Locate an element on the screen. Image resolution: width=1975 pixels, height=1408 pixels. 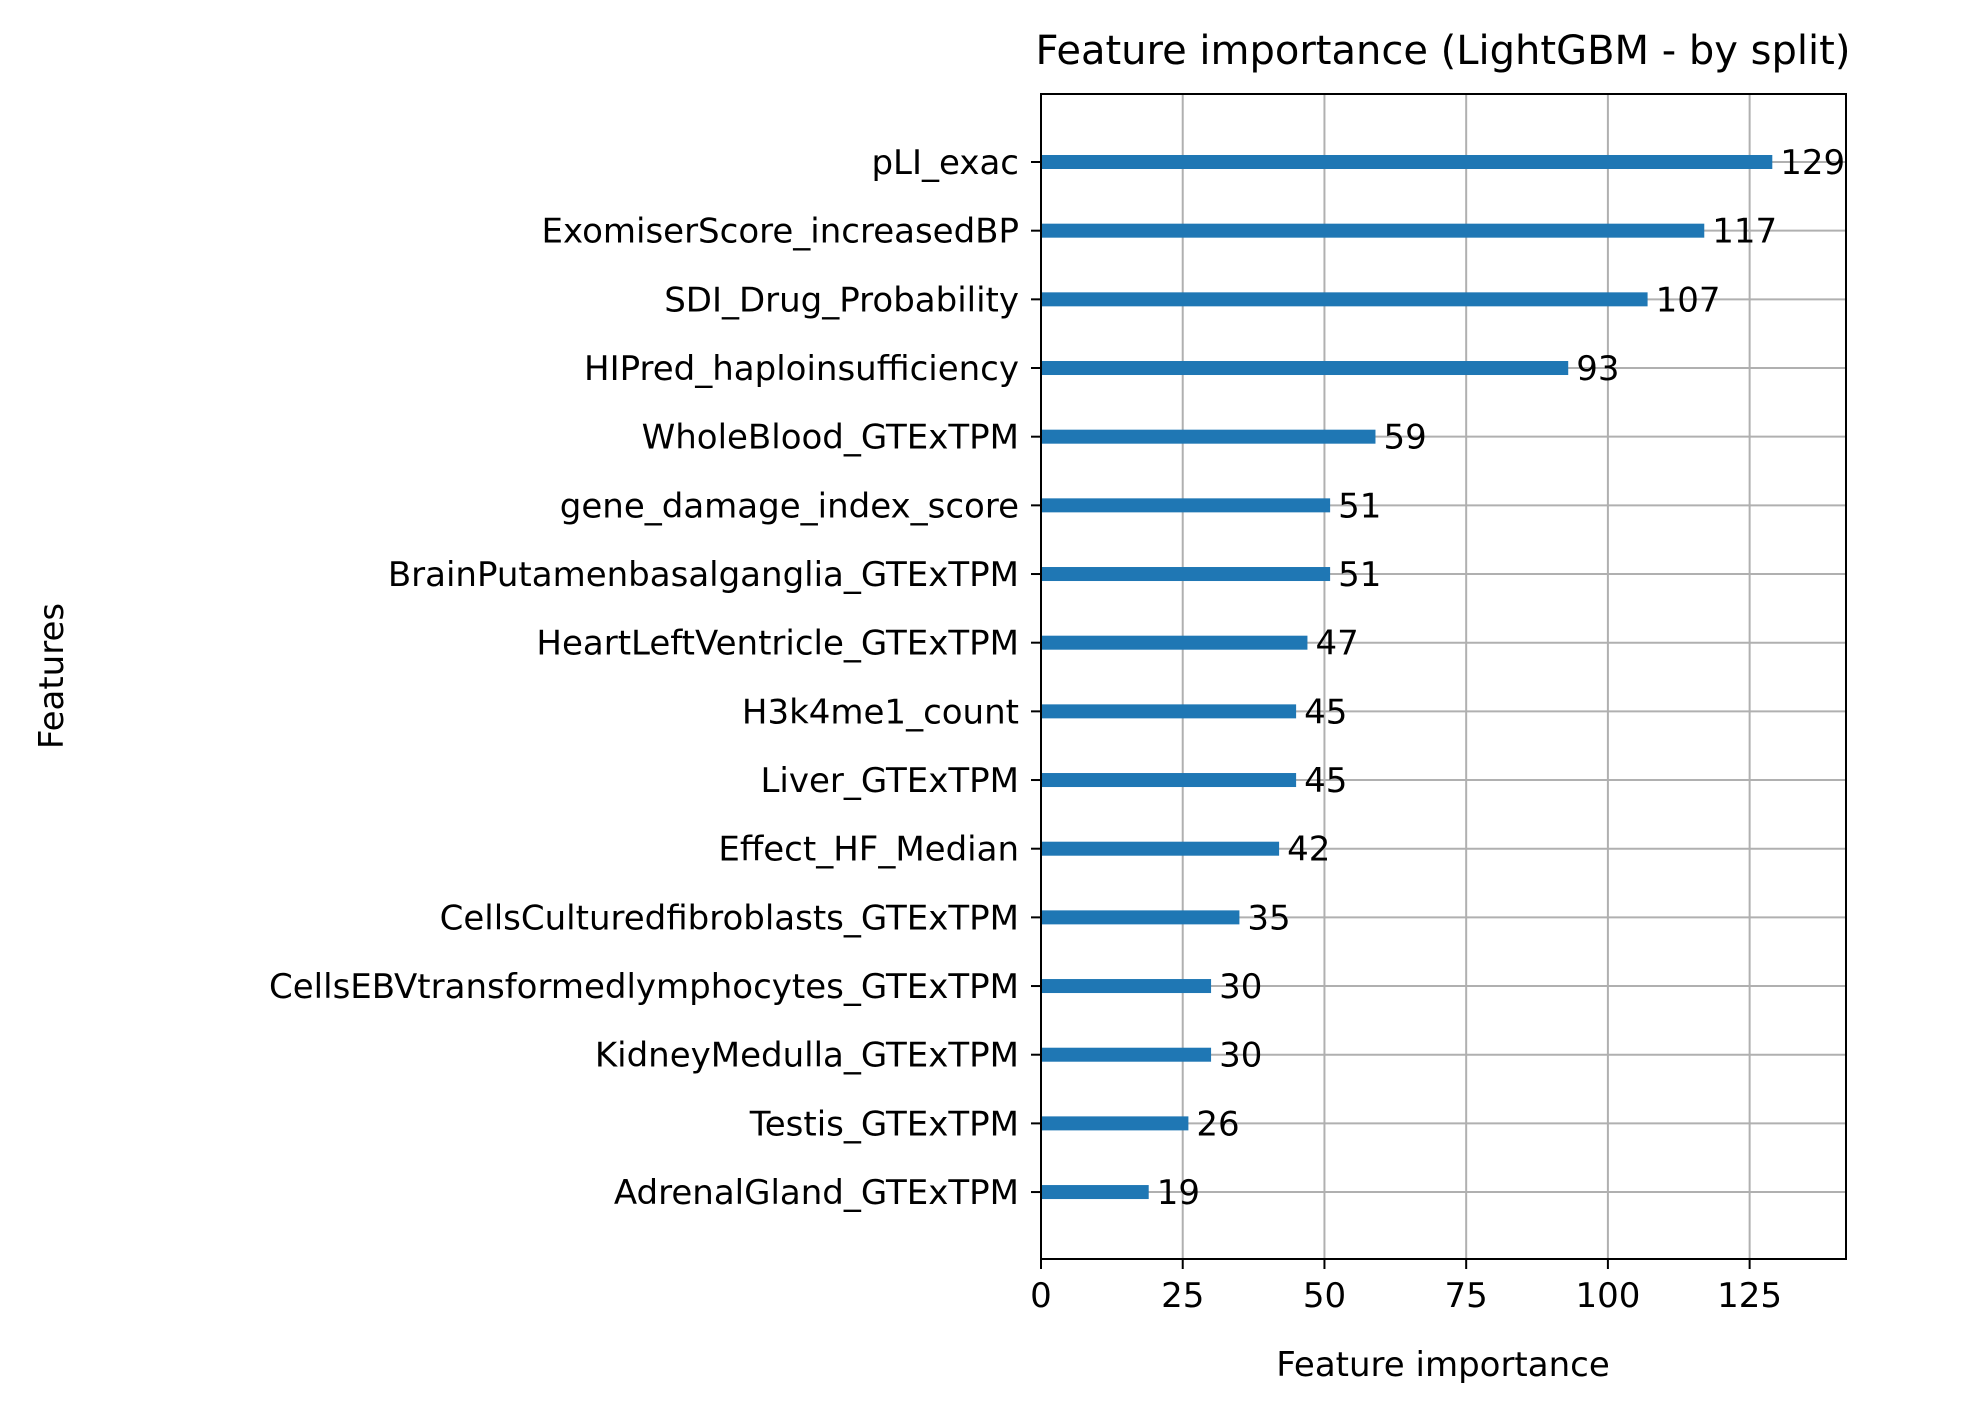
category-label: Liver_GTExTPM is located at coordinates (889, 781).